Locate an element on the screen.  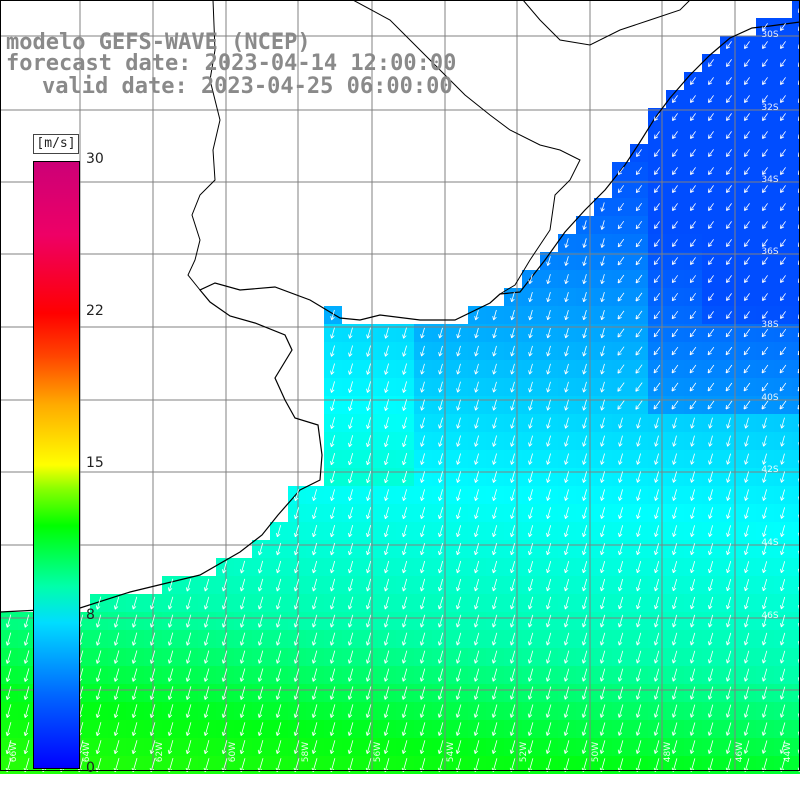
longitude-label: 58W is located at coordinates (306, 752).